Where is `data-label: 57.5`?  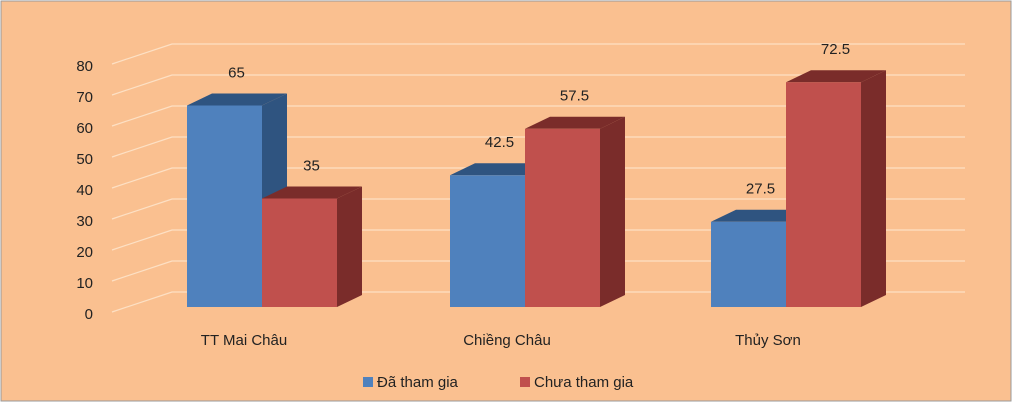
data-label: 57.5 is located at coordinates (574, 96).